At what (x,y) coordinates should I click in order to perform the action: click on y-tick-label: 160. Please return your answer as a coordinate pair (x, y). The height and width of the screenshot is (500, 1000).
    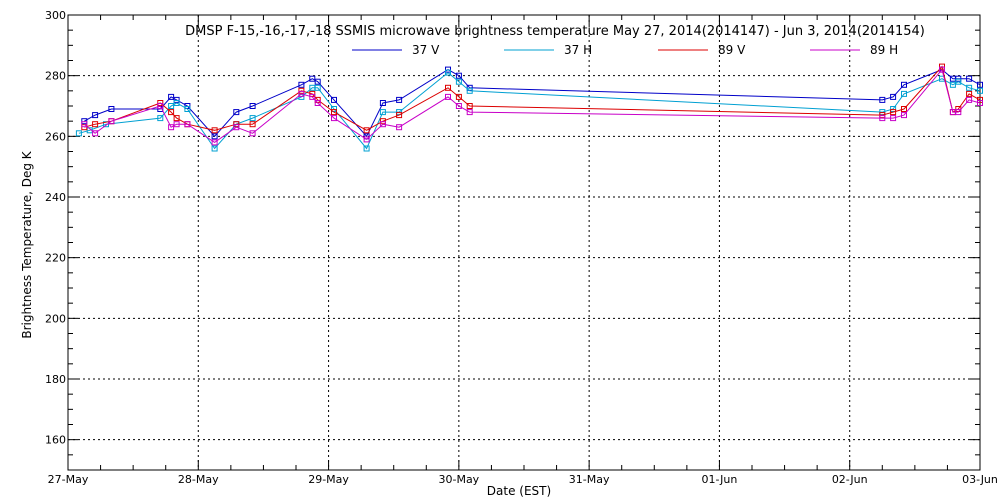
    Looking at the image, I should click on (55, 440).